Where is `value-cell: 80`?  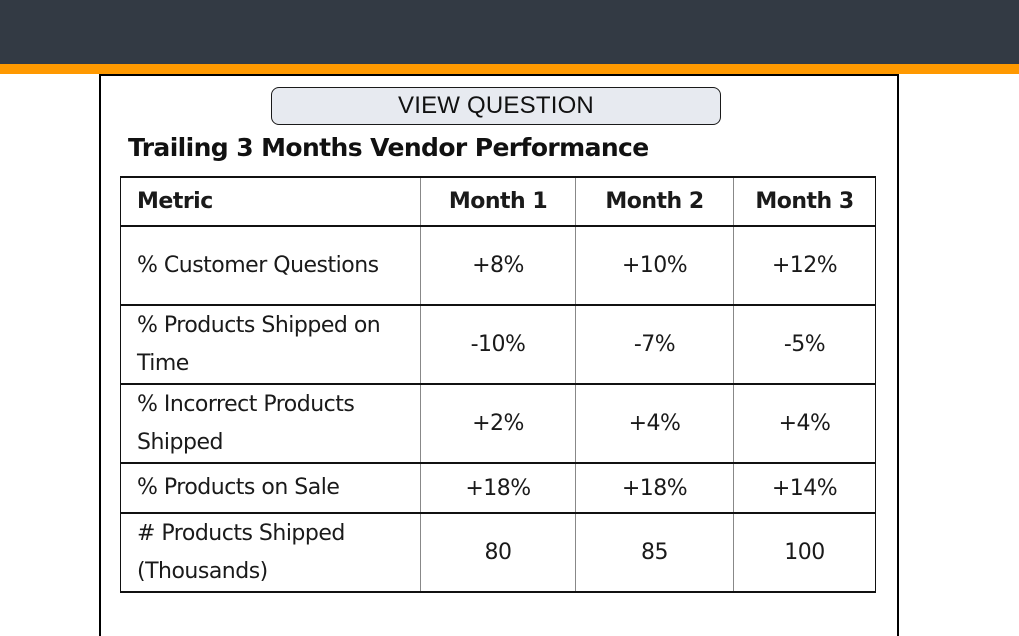
value-cell: 80 is located at coordinates (498, 552).